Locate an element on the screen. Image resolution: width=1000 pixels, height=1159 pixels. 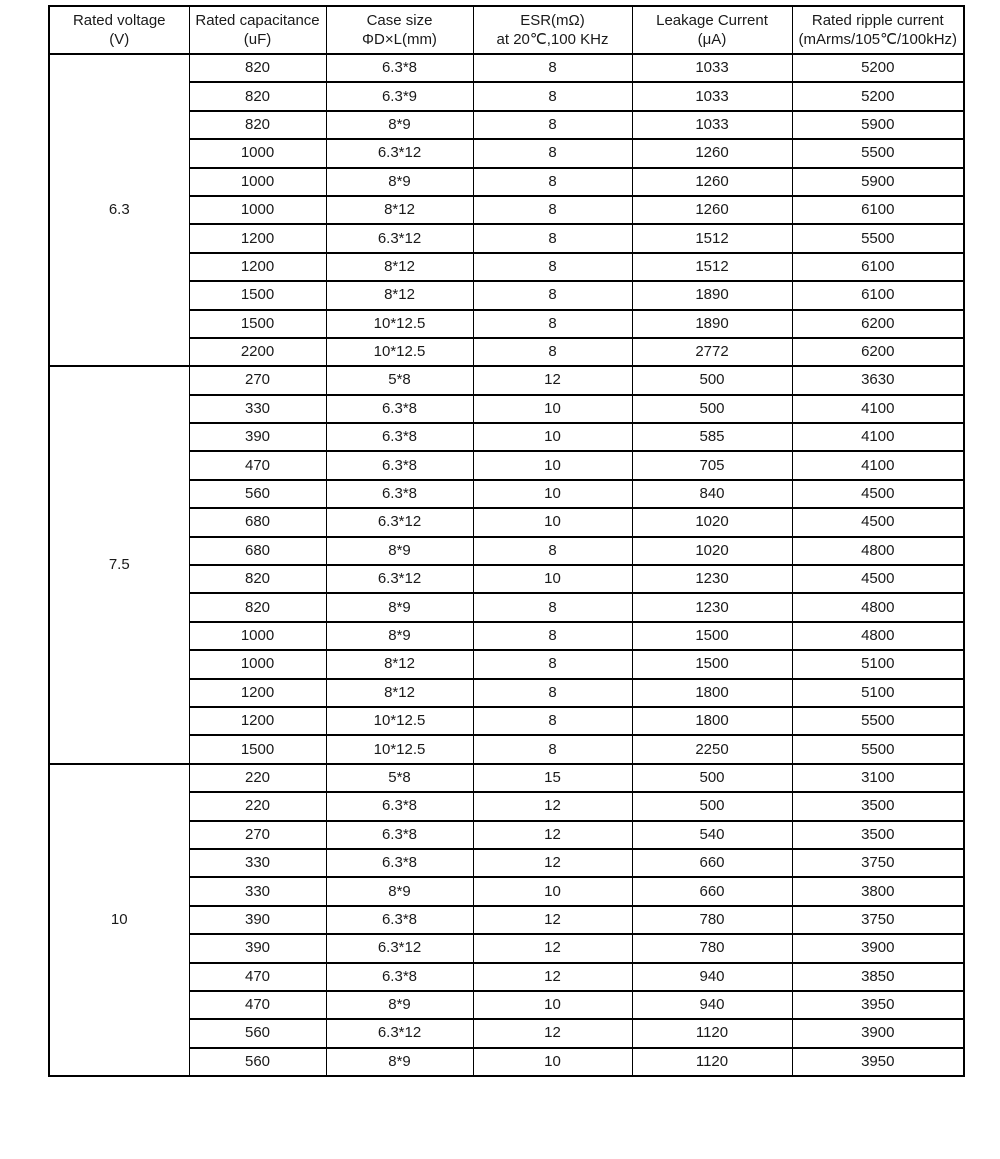
header-sub: (mArms/105℃/100kHz) is located at coordinates (878, 39).